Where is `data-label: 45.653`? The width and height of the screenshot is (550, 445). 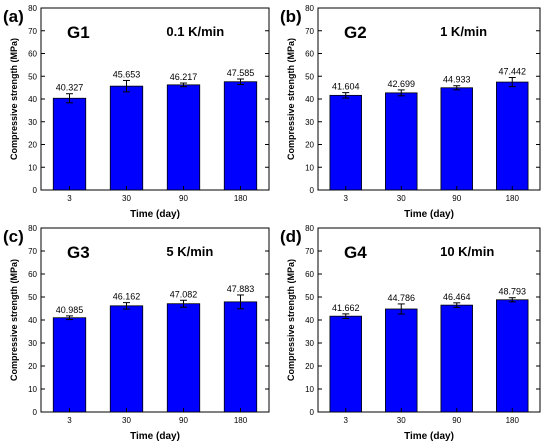 data-label: 45.653 is located at coordinates (127, 74).